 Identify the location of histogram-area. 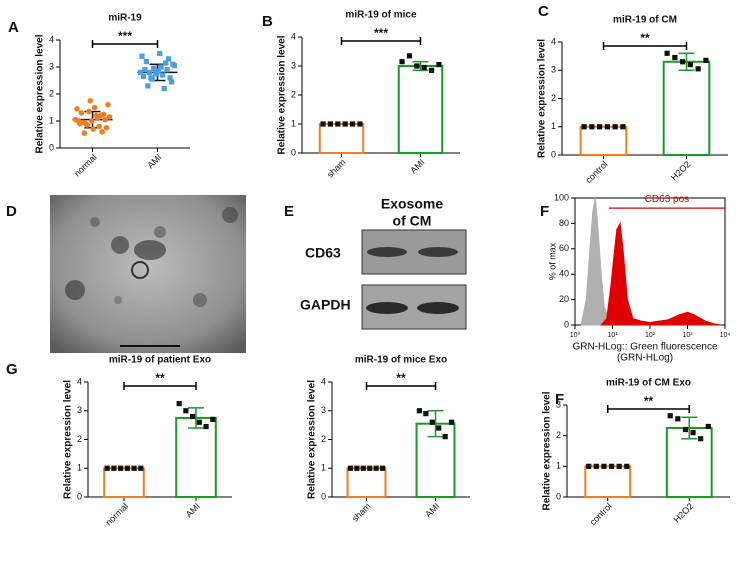
(661, 273).